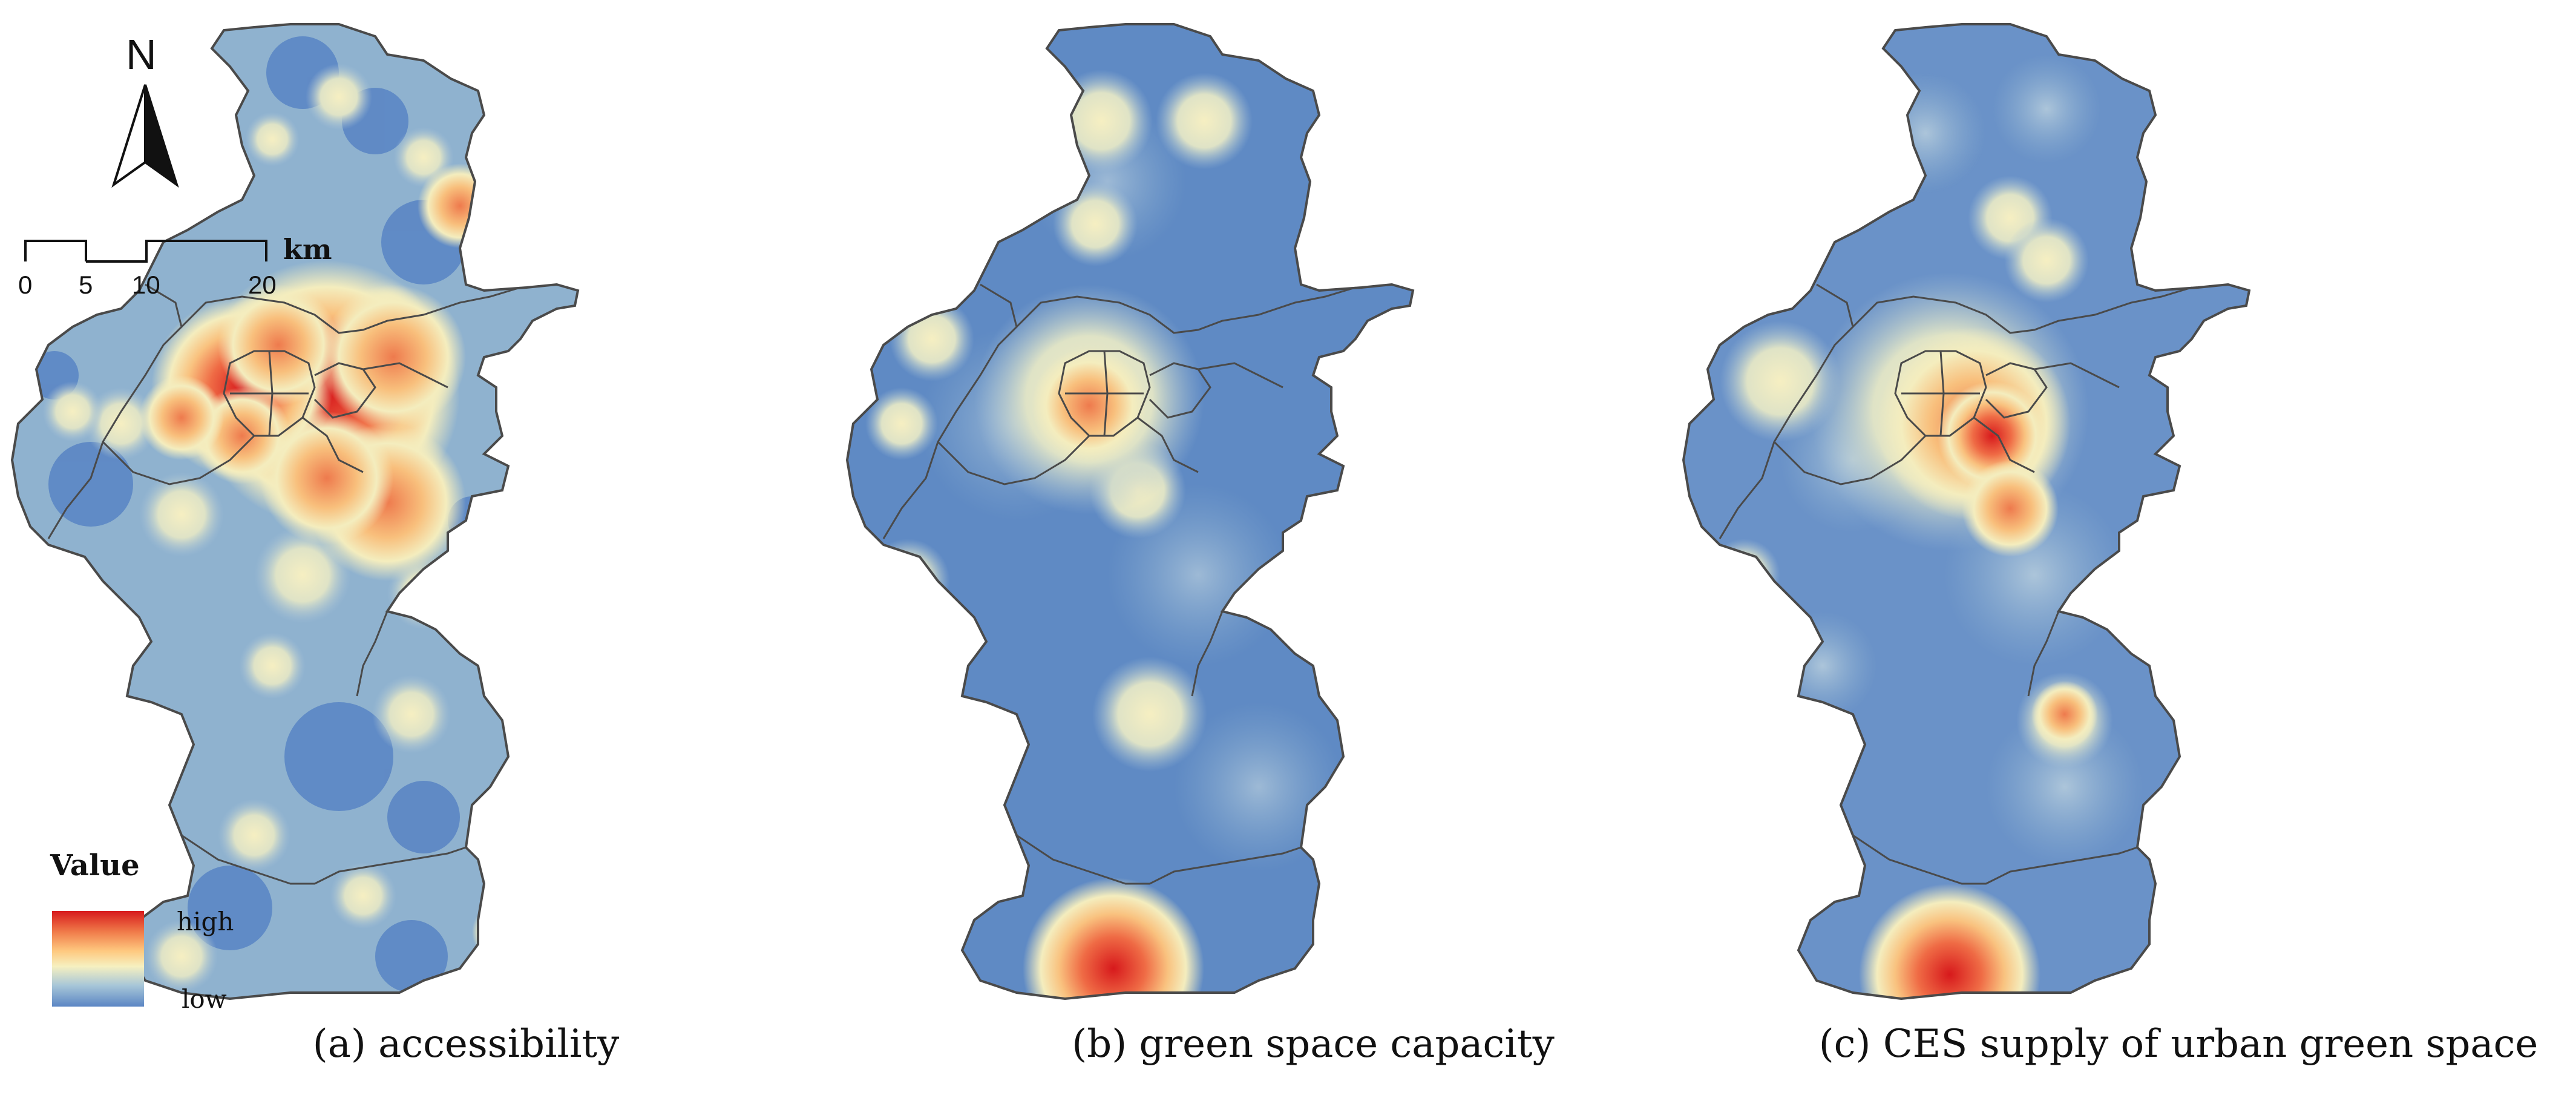 This screenshot has height=1101, width=2576. I want to click on legend-color-ramp, so click(98, 959).